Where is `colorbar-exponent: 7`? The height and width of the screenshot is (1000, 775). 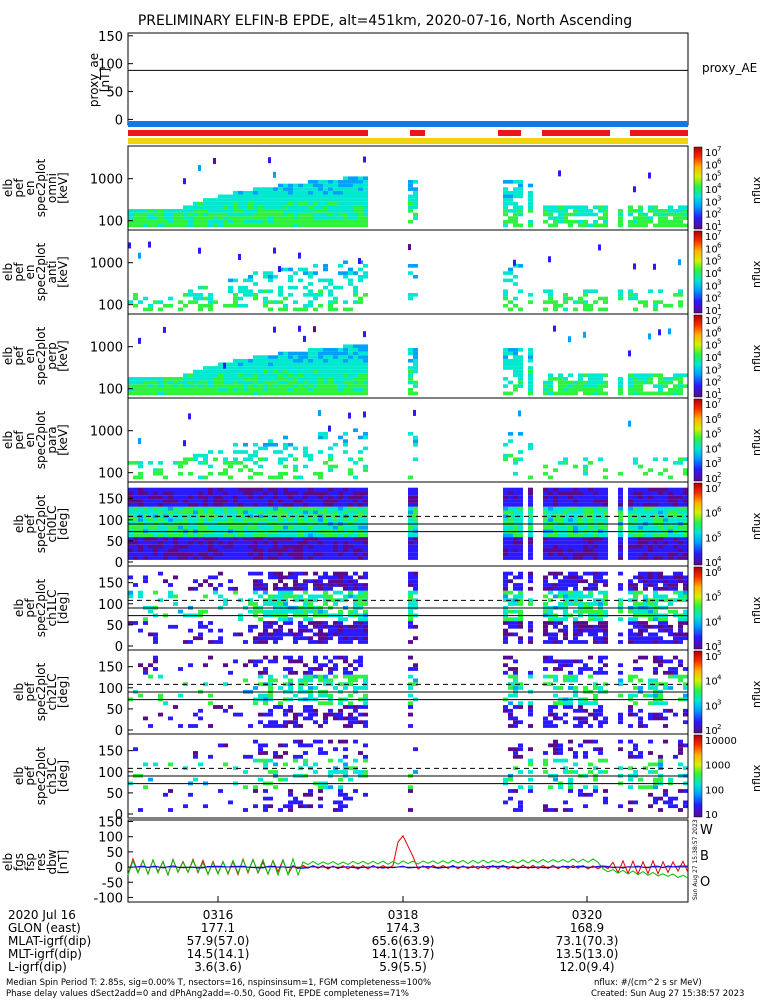 colorbar-exponent: 7 is located at coordinates (719, 149).